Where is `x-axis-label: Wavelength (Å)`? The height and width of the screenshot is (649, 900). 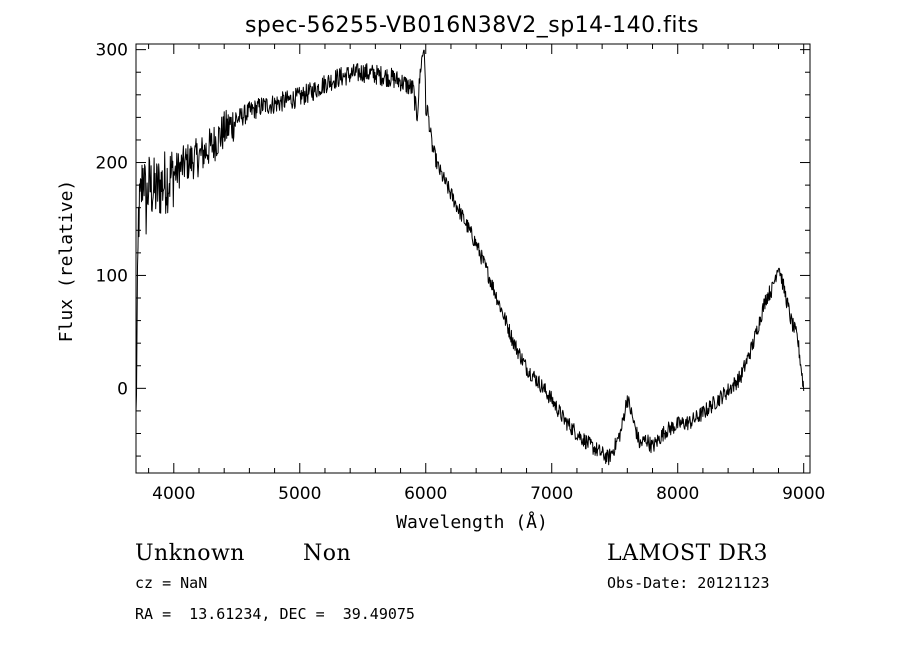
x-axis-label: Wavelength (Å) is located at coordinates (472, 522).